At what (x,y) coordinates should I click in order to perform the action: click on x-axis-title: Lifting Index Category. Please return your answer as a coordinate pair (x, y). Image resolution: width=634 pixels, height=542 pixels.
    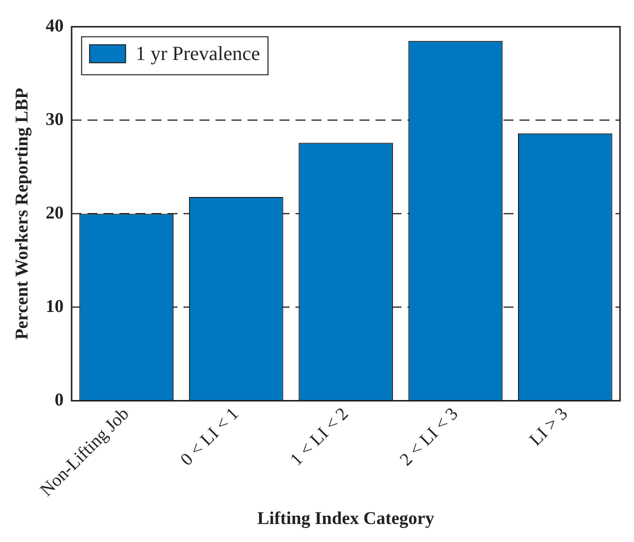
    Looking at the image, I should click on (345, 518).